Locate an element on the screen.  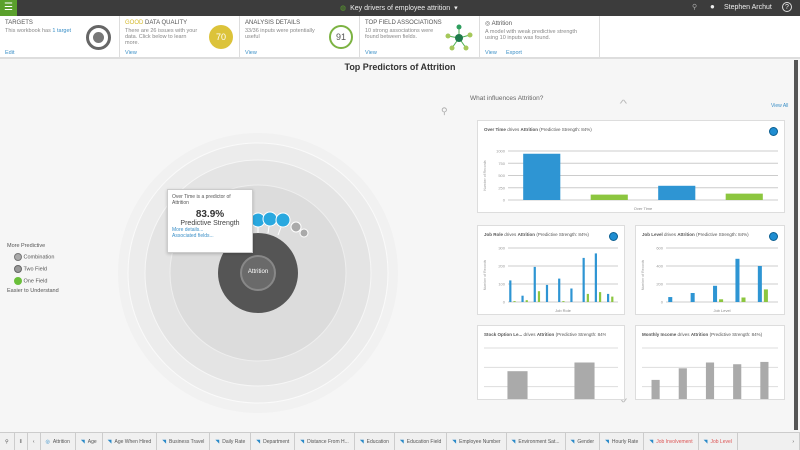
targets-card: TARGETS This workbook has 1 target Edit is located at coordinates (60, 37).